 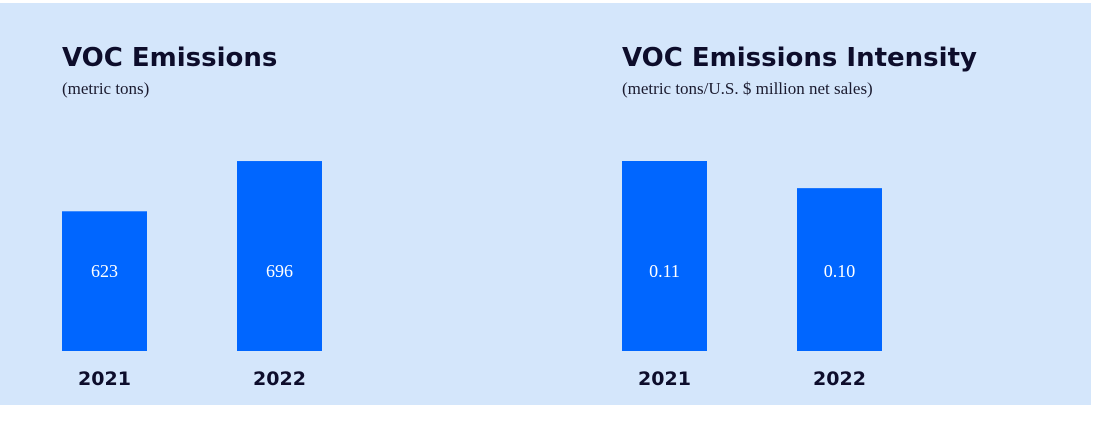 I want to click on chart-subtitle: (metric tons/U.S. $ million net sales), so click(x=747, y=88).